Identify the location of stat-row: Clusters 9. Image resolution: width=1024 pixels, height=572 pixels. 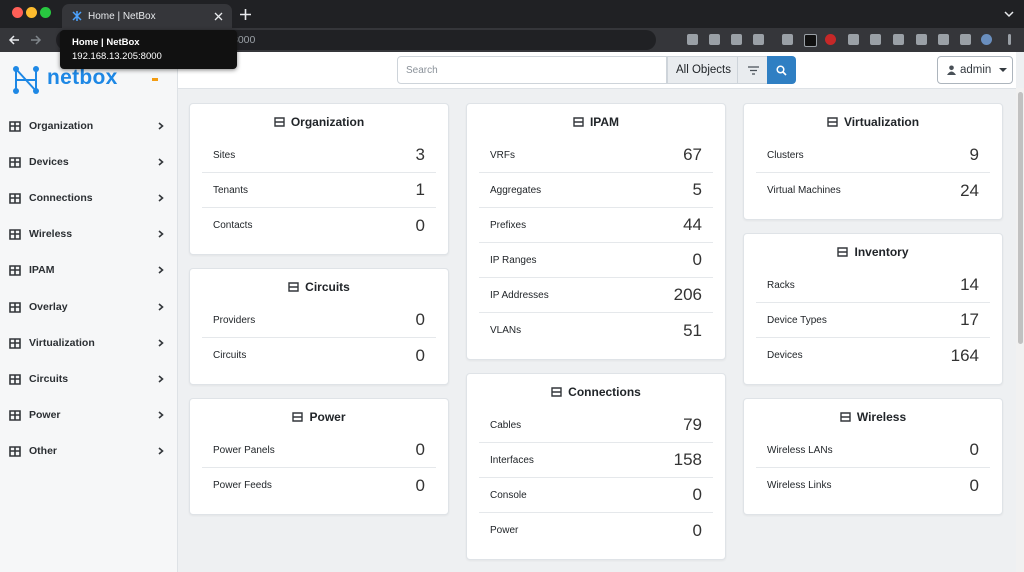
(873, 155).